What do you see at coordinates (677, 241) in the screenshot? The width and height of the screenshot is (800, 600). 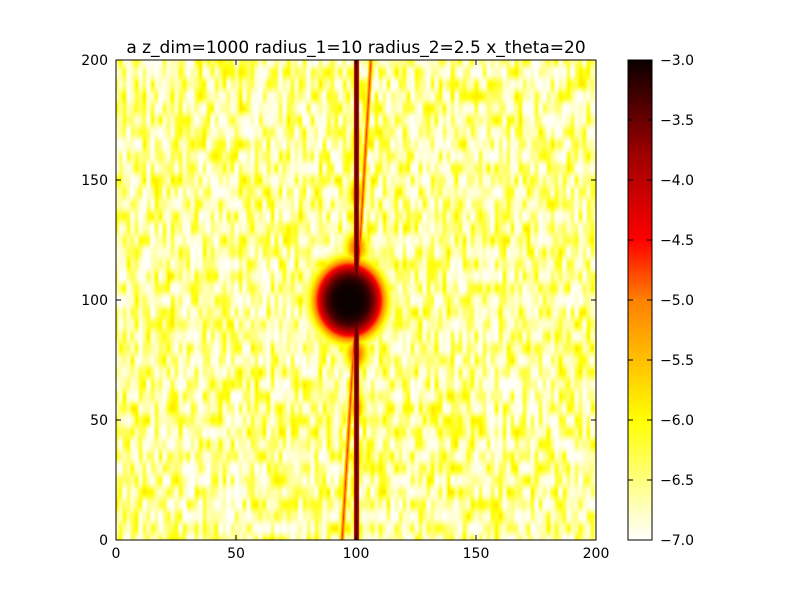 I see `colorbar-tick-label: −4.5` at bounding box center [677, 241].